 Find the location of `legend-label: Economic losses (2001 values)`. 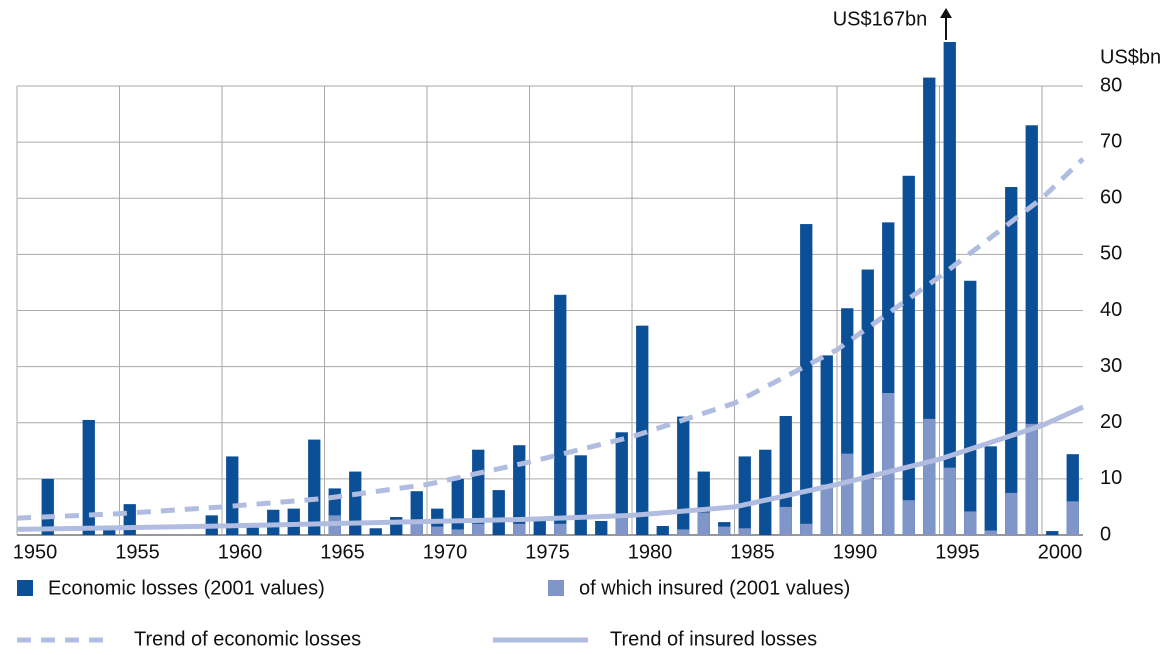

legend-label: Economic losses (2001 values) is located at coordinates (186, 588).